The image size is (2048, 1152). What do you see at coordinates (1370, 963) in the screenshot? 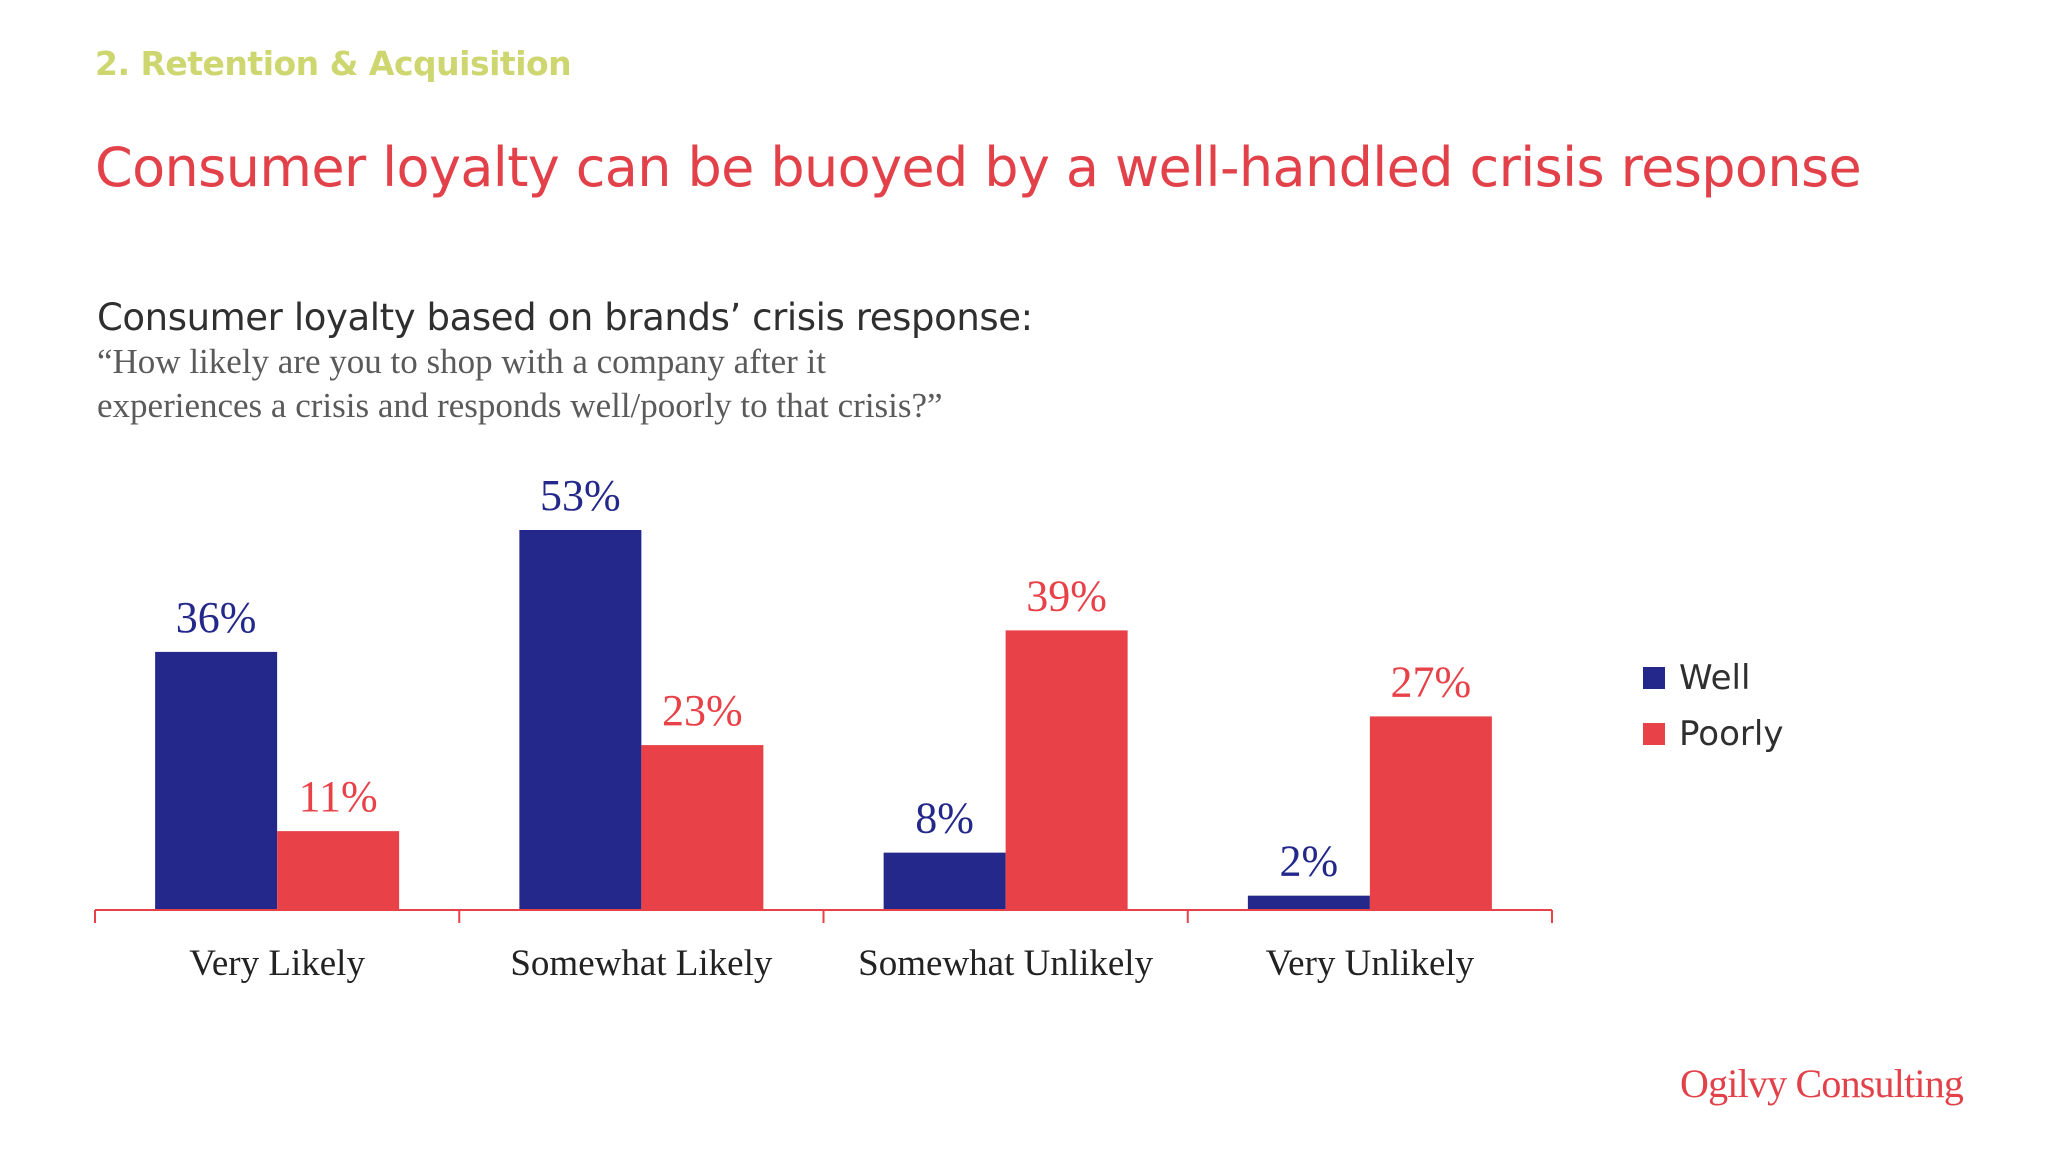
I see `x-tick-label: Very Unlikely` at bounding box center [1370, 963].